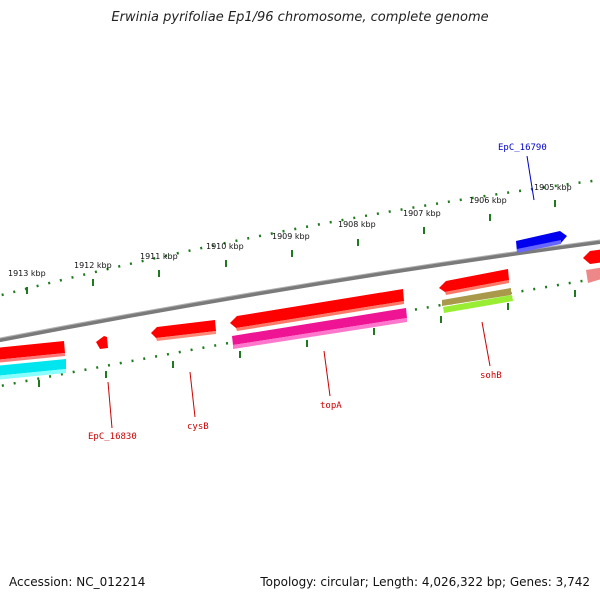 This screenshot has height=600, width=600. I want to click on gene-feature-cyan, so click(33, 369).